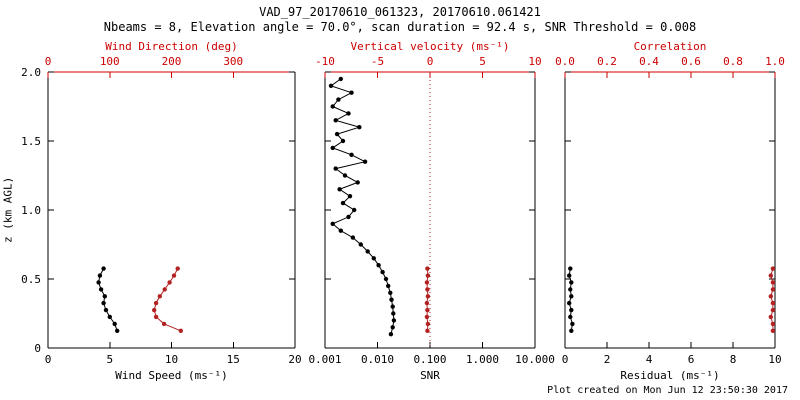 This screenshot has width=800, height=400. What do you see at coordinates (430, 46) in the screenshot?
I see `top-axis-title: Vertical velocity (ms⁻¹)` at bounding box center [430, 46].